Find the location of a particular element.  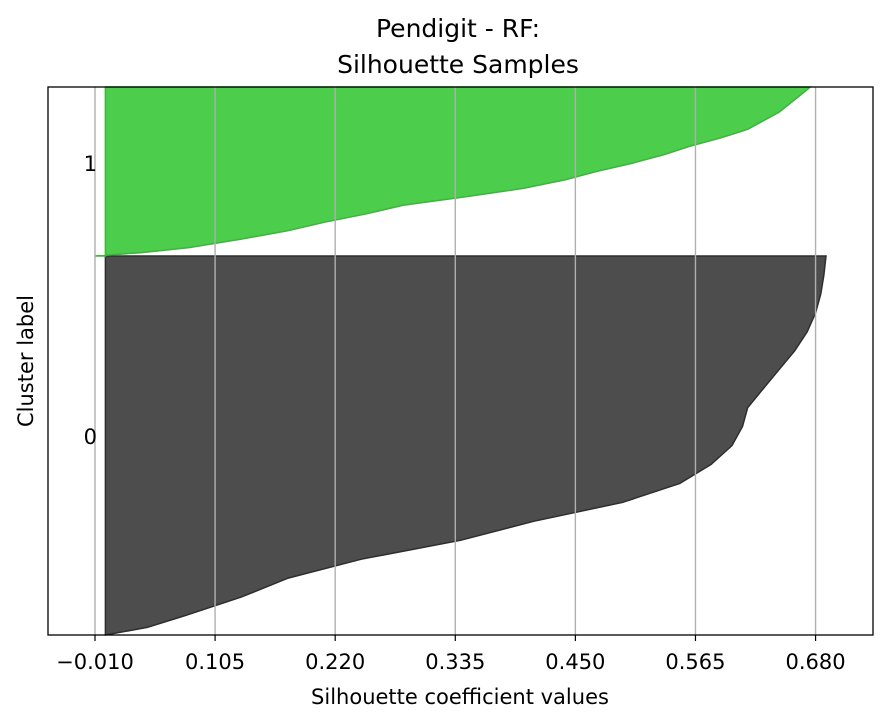

x-tick-label: −0.010 is located at coordinates (95, 662).